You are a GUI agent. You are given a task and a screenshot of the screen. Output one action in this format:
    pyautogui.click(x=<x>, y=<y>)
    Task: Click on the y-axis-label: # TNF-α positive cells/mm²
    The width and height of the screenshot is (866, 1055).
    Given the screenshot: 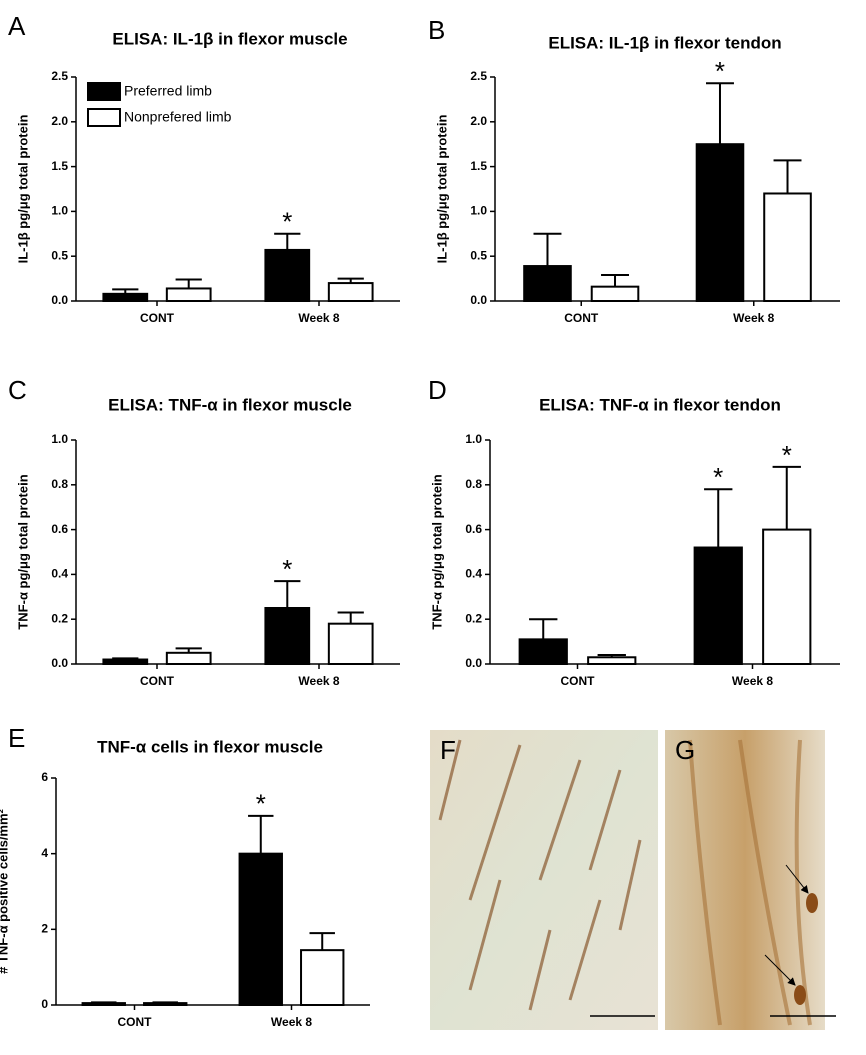 What is the action you would take?
    pyautogui.click(x=5, y=890)
    